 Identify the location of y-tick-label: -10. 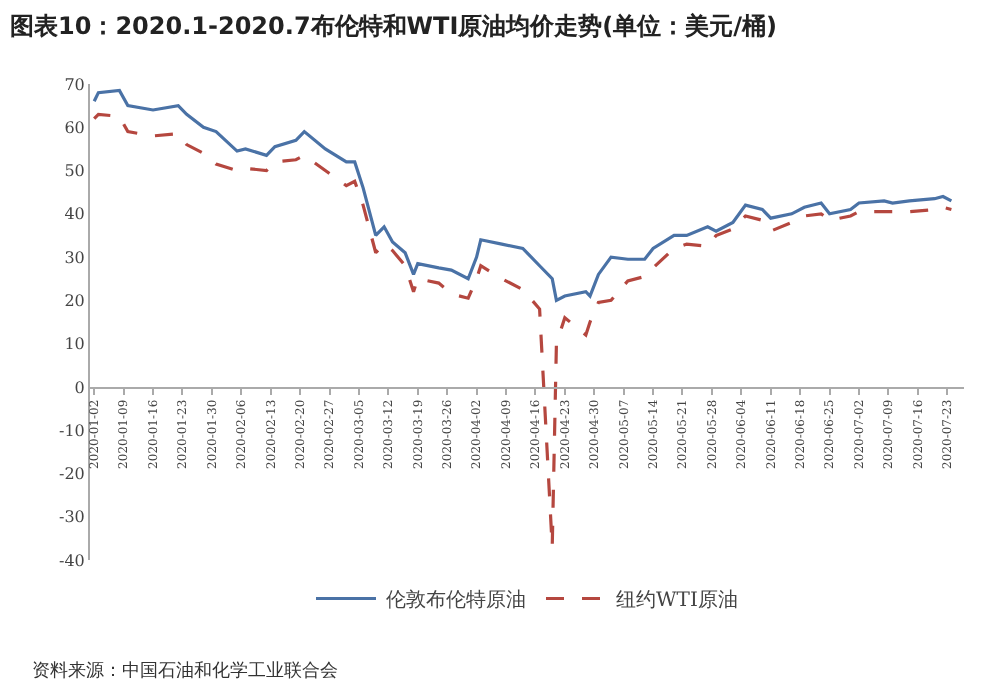
(72, 430).